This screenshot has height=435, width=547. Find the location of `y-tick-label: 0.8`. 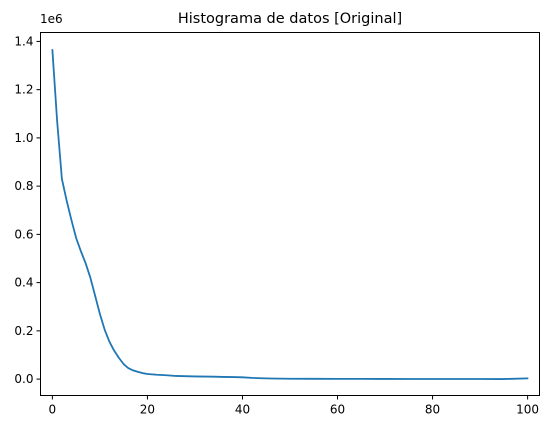

y-tick-label: 0.8 is located at coordinates (23, 186).